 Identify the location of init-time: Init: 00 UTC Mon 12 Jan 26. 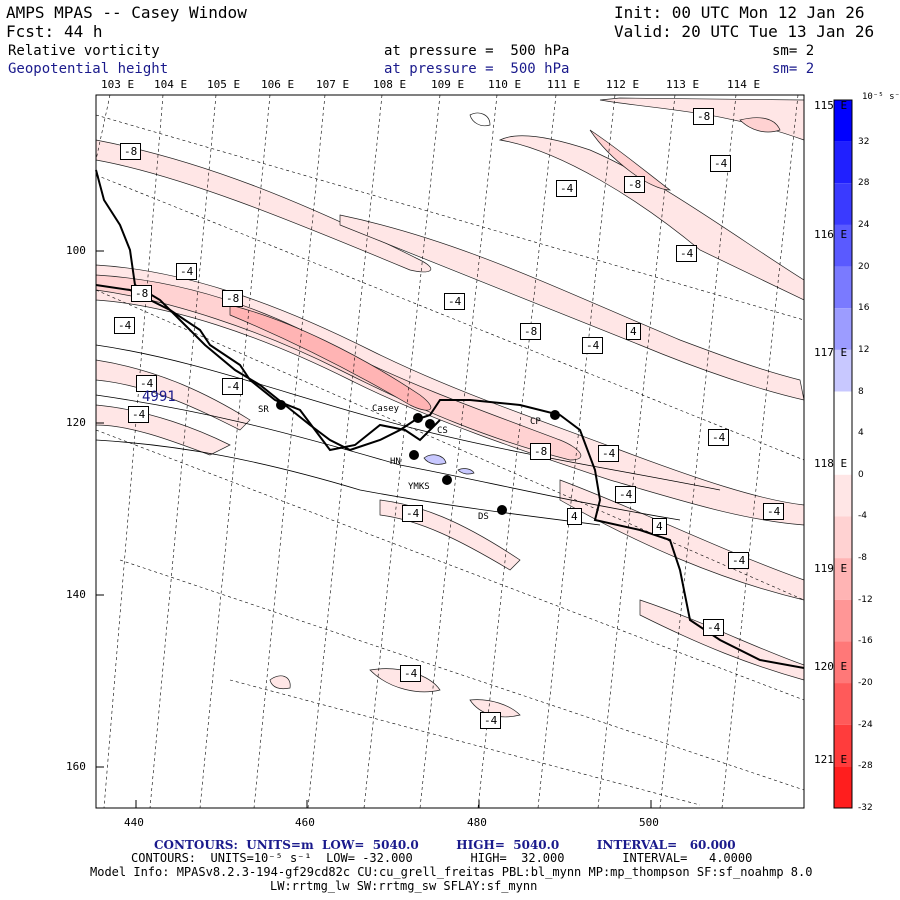
(739, 12).